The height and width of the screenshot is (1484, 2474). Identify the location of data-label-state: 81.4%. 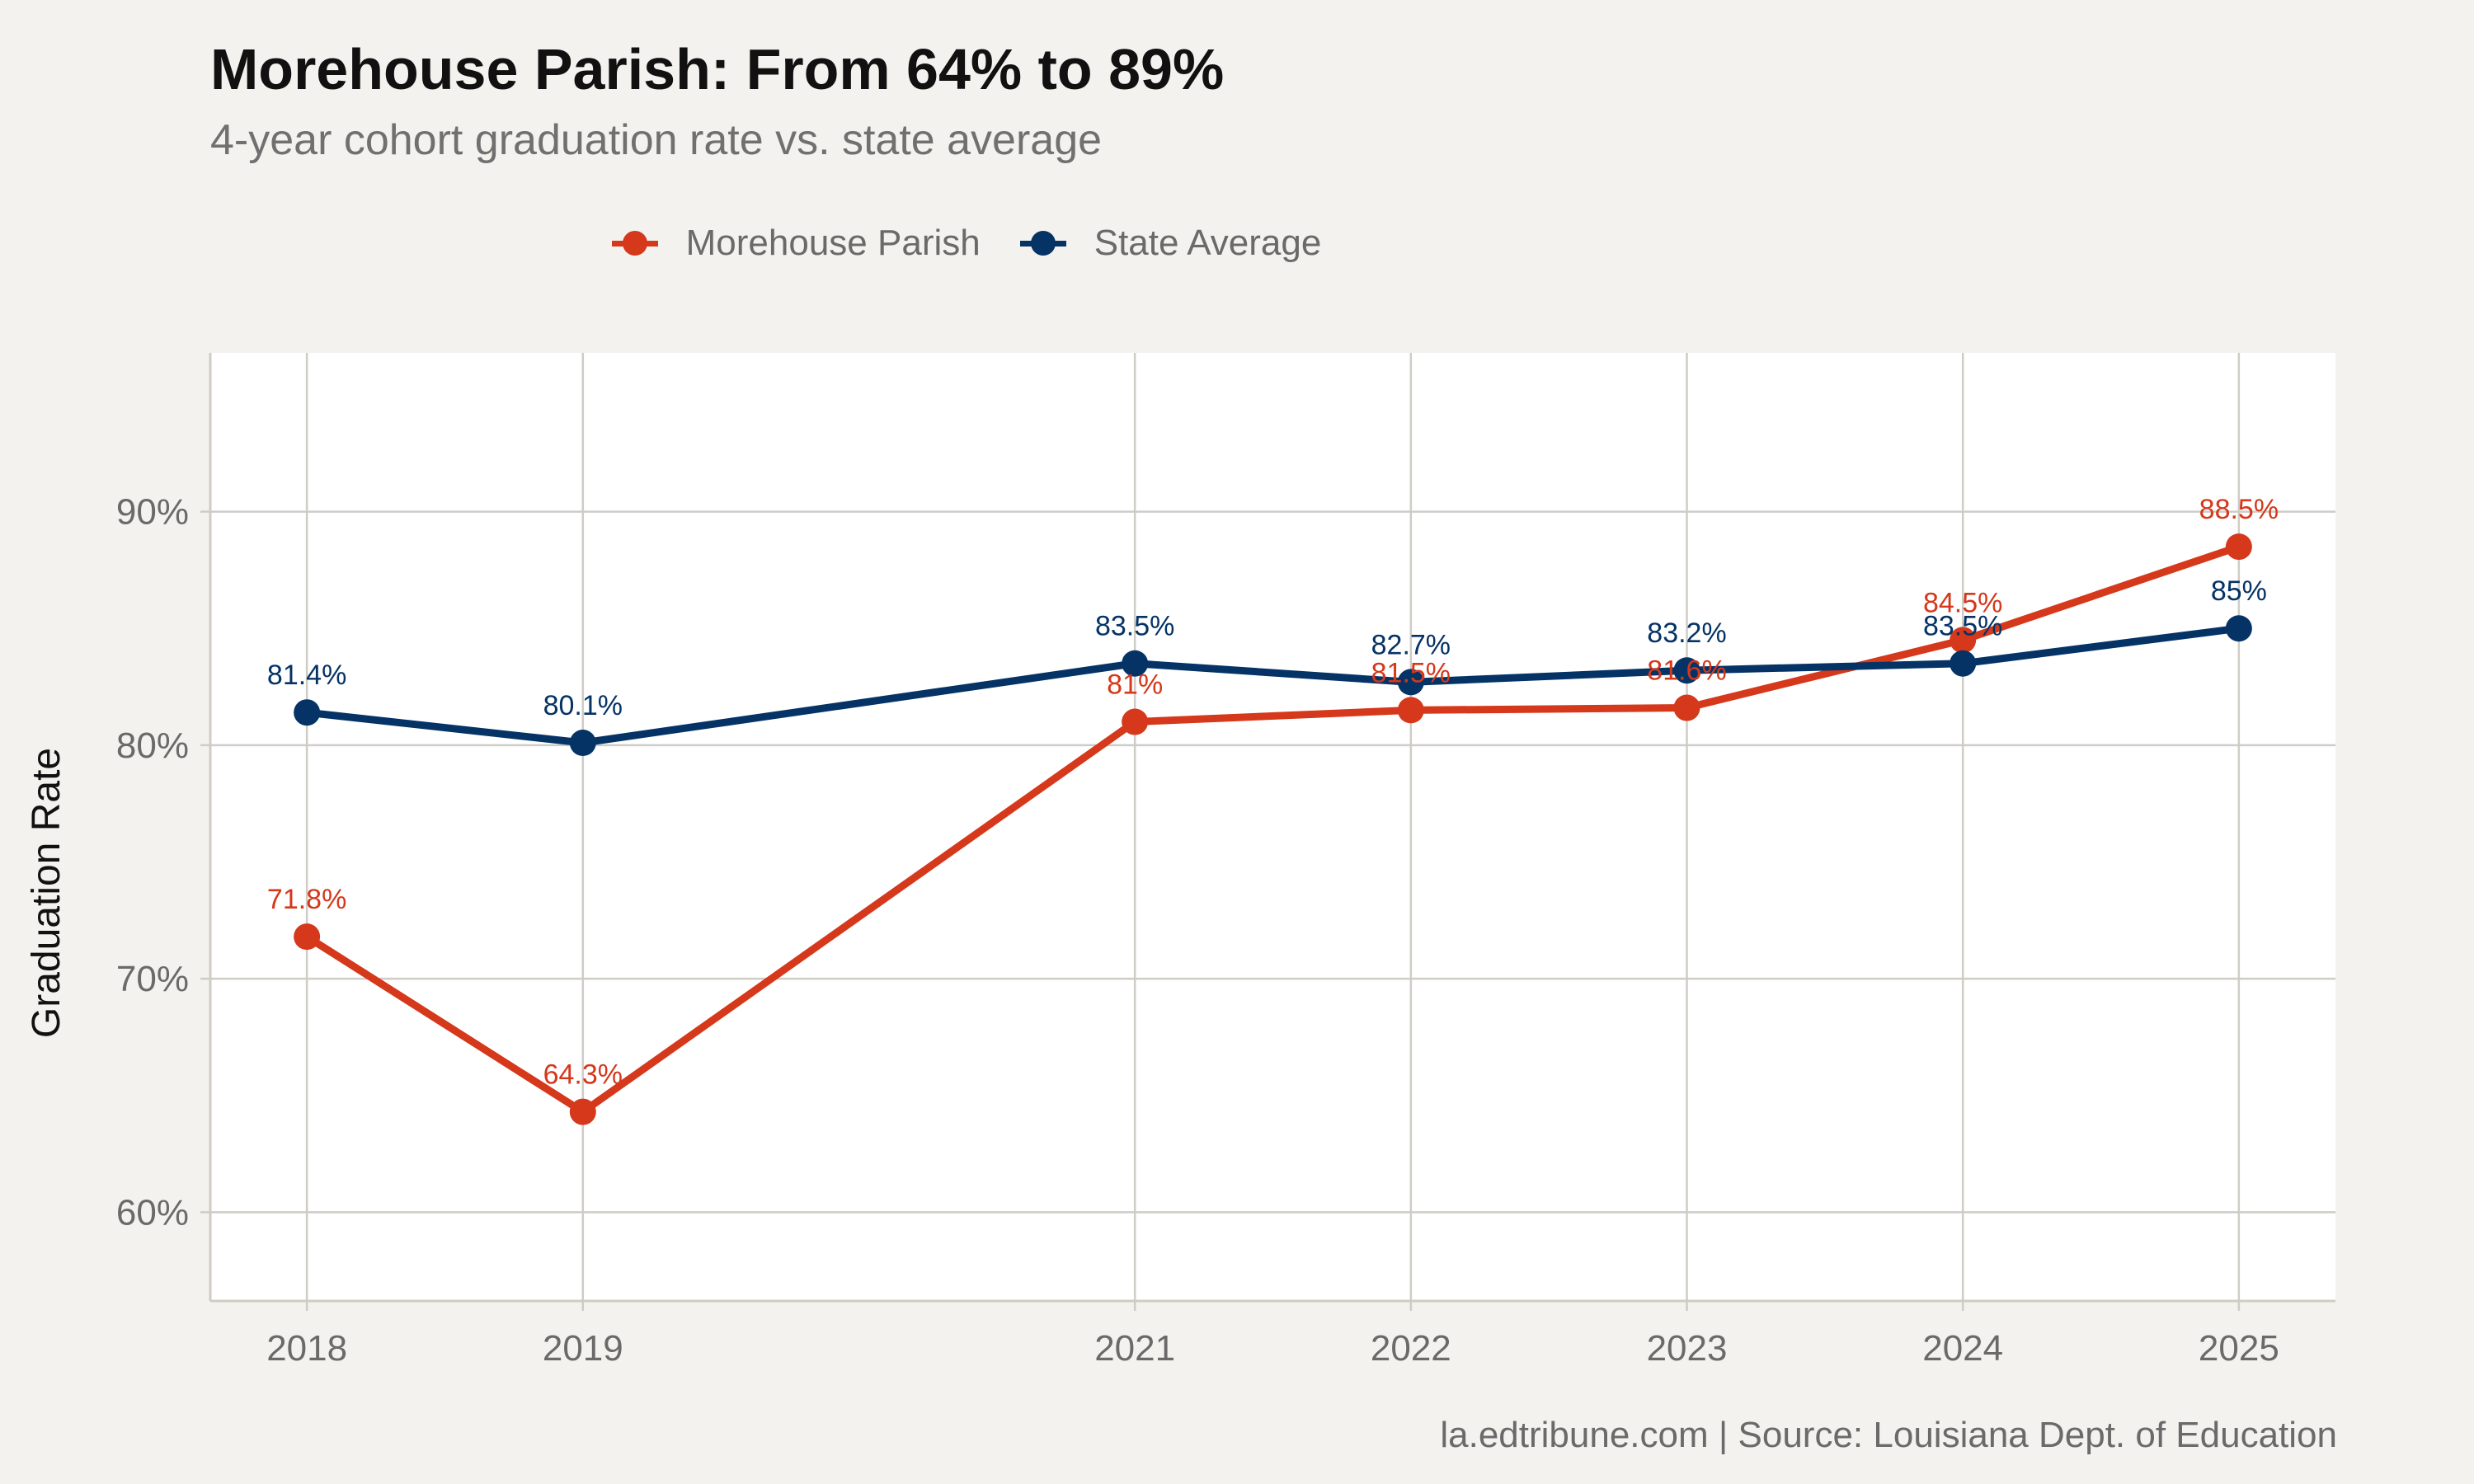
(306, 675).